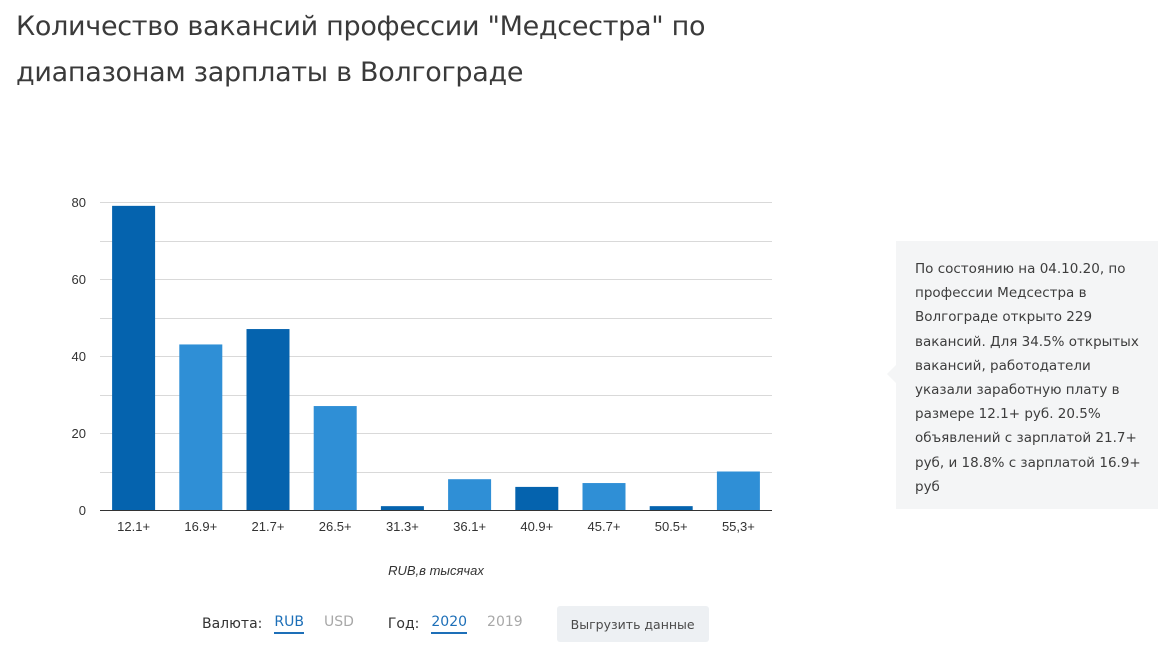 The width and height of the screenshot is (1165, 657). What do you see at coordinates (289, 624) in the screenshot?
I see `currency-option-rub: RUB` at bounding box center [289, 624].